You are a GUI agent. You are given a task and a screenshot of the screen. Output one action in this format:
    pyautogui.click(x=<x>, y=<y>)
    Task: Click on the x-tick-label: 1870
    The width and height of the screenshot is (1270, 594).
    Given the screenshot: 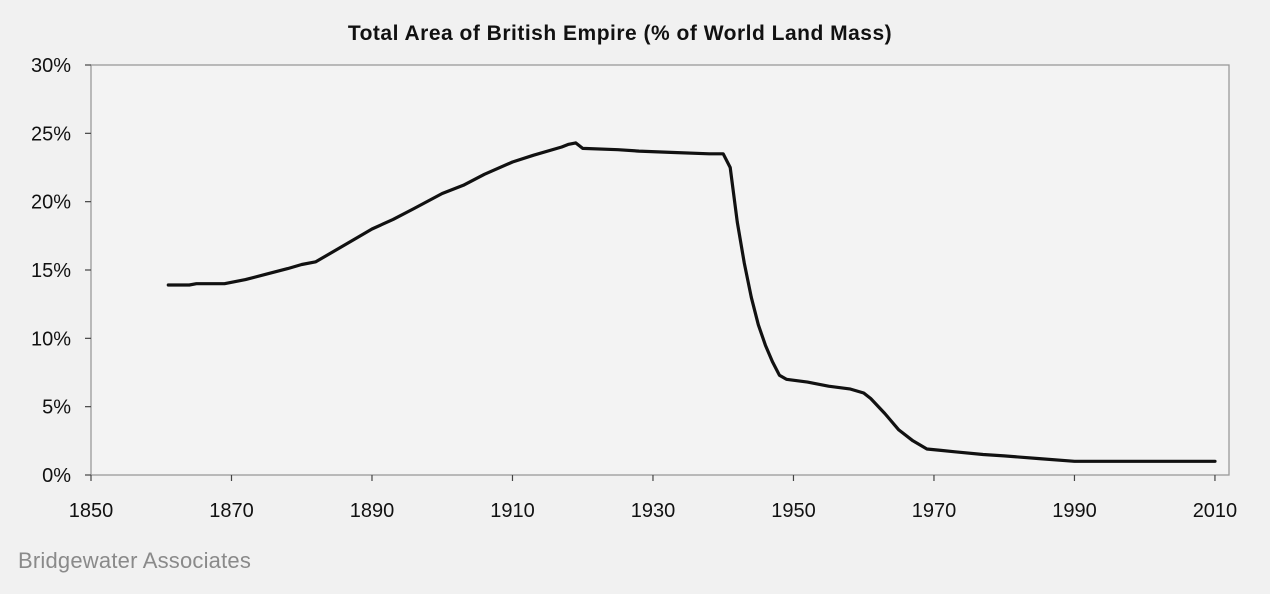 What is the action you would take?
    pyautogui.click(x=231, y=511)
    